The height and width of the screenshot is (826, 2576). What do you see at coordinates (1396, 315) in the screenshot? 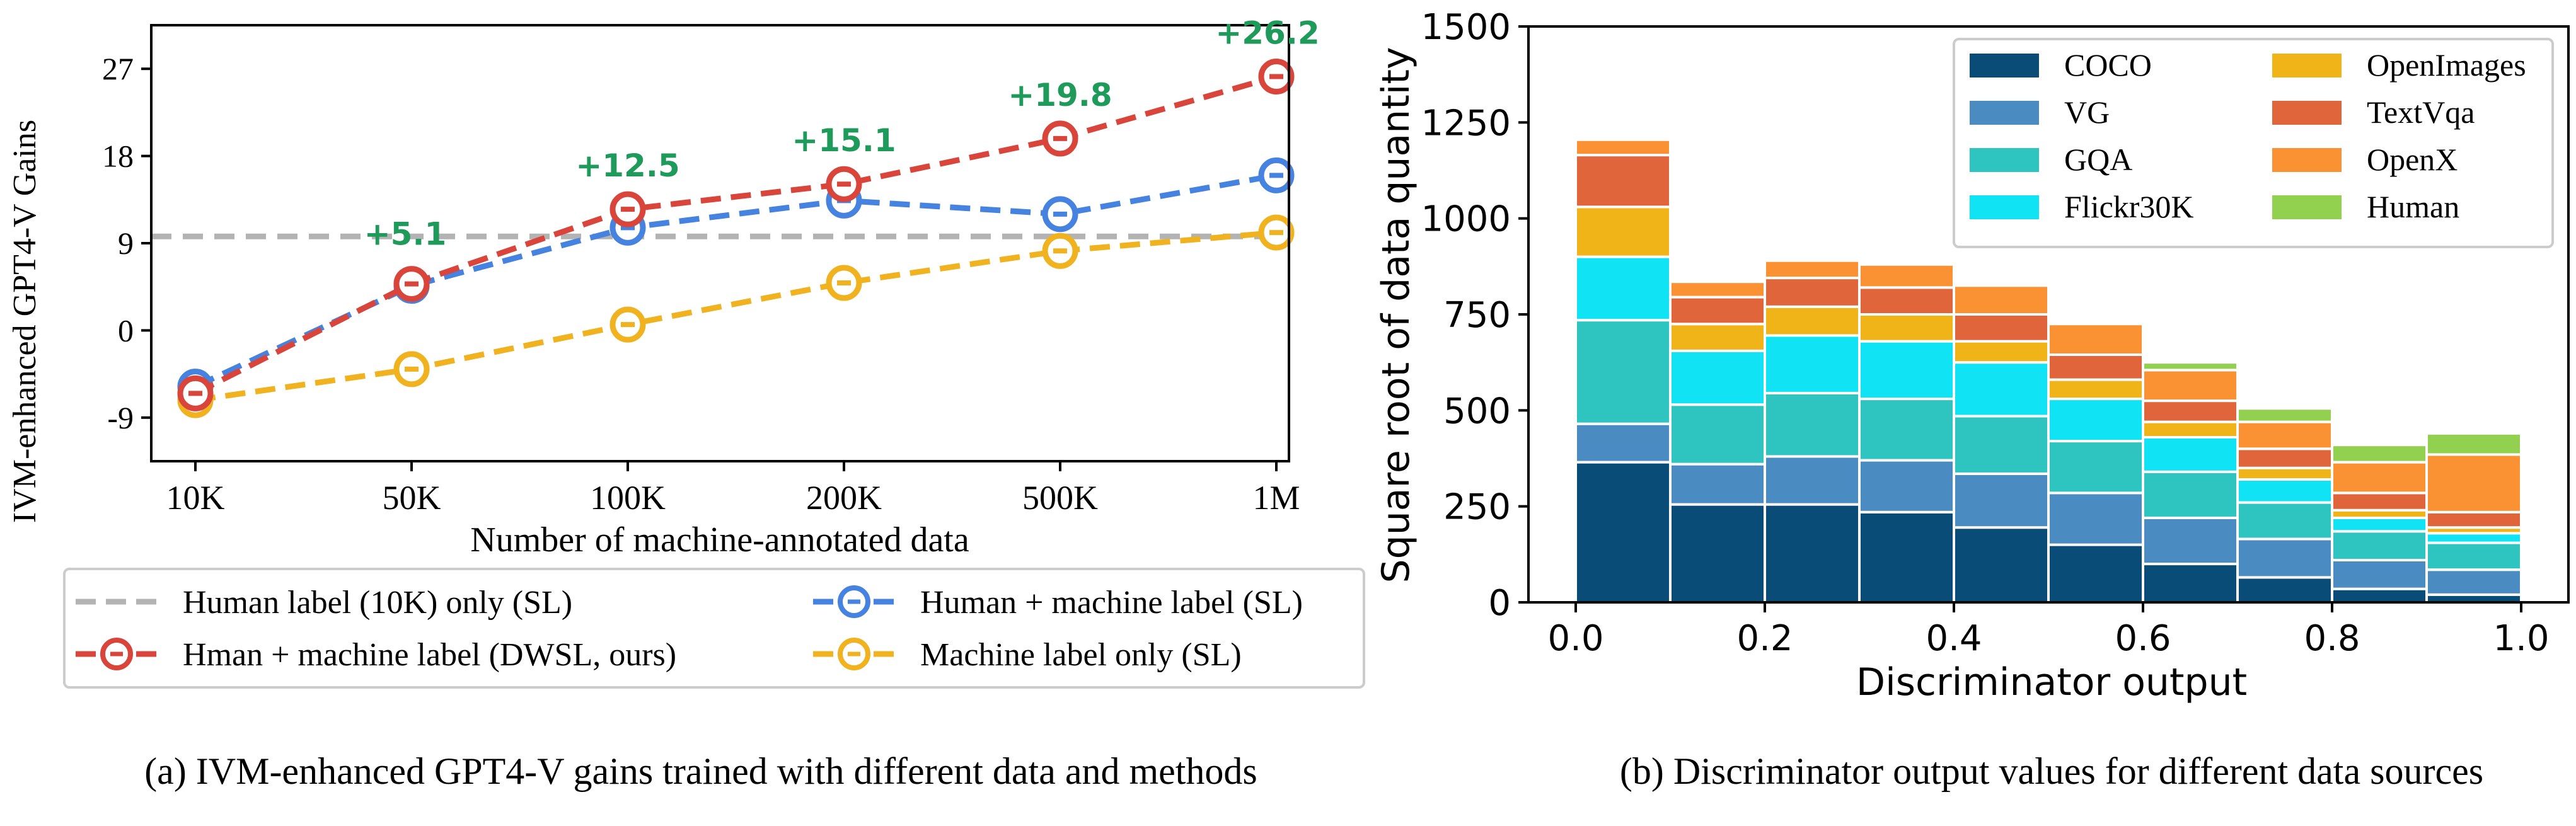
I see `y-axis-label: Square root of data quantity` at bounding box center [1396, 315].